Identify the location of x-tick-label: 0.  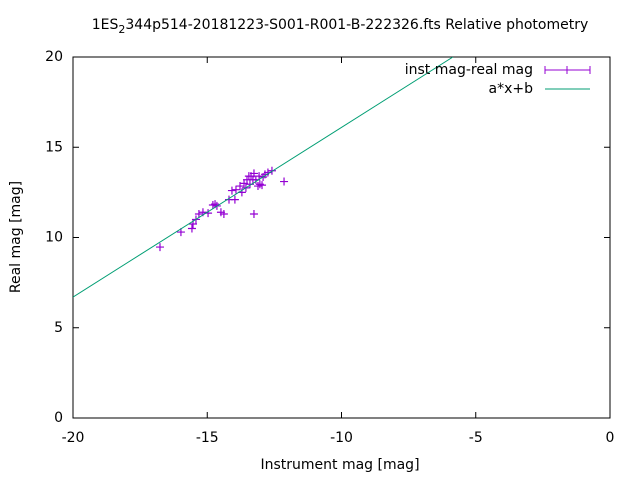
(610, 438).